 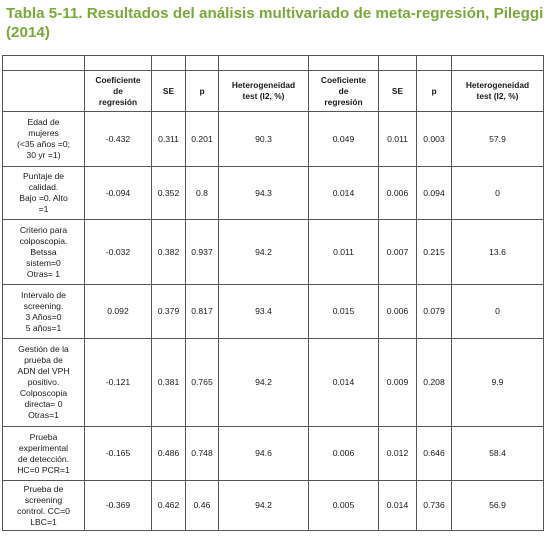 I want to click on cell-het-2: 57.9, so click(x=497, y=139).